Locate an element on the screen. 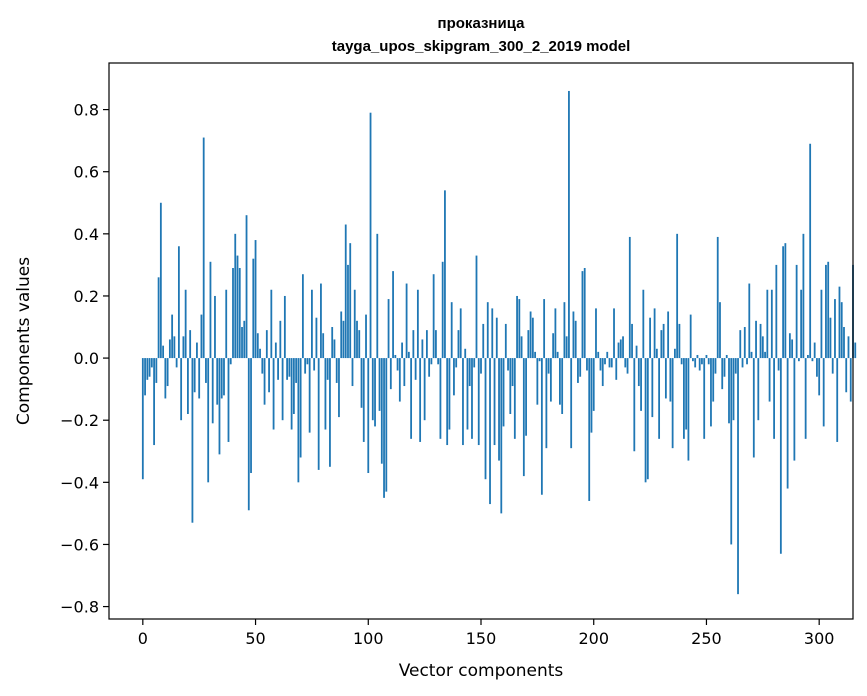 This screenshot has height=696, width=867. x-tick-label: 250 is located at coordinates (706, 638).